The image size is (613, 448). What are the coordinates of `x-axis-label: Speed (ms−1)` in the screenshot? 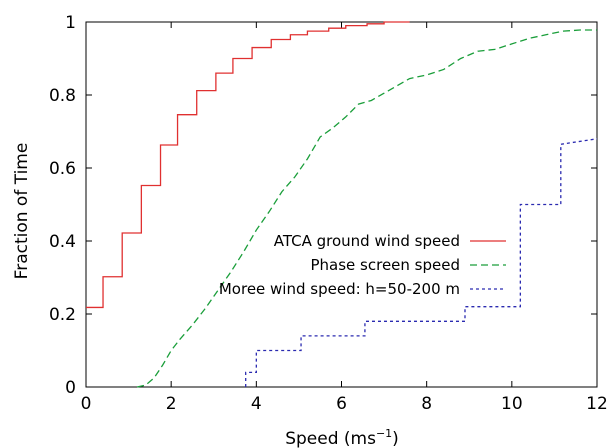 It's located at (342, 437).